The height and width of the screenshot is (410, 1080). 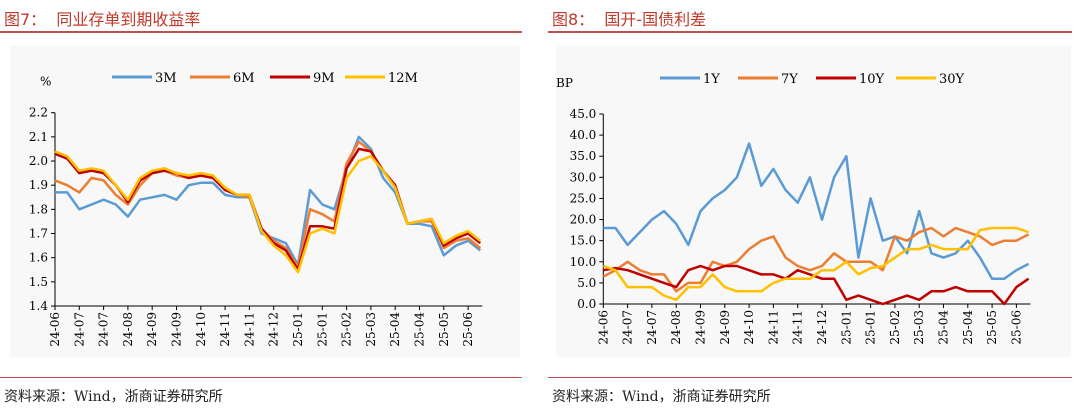 I want to click on legend-label-10Y: 10Y, so click(x=872, y=79).